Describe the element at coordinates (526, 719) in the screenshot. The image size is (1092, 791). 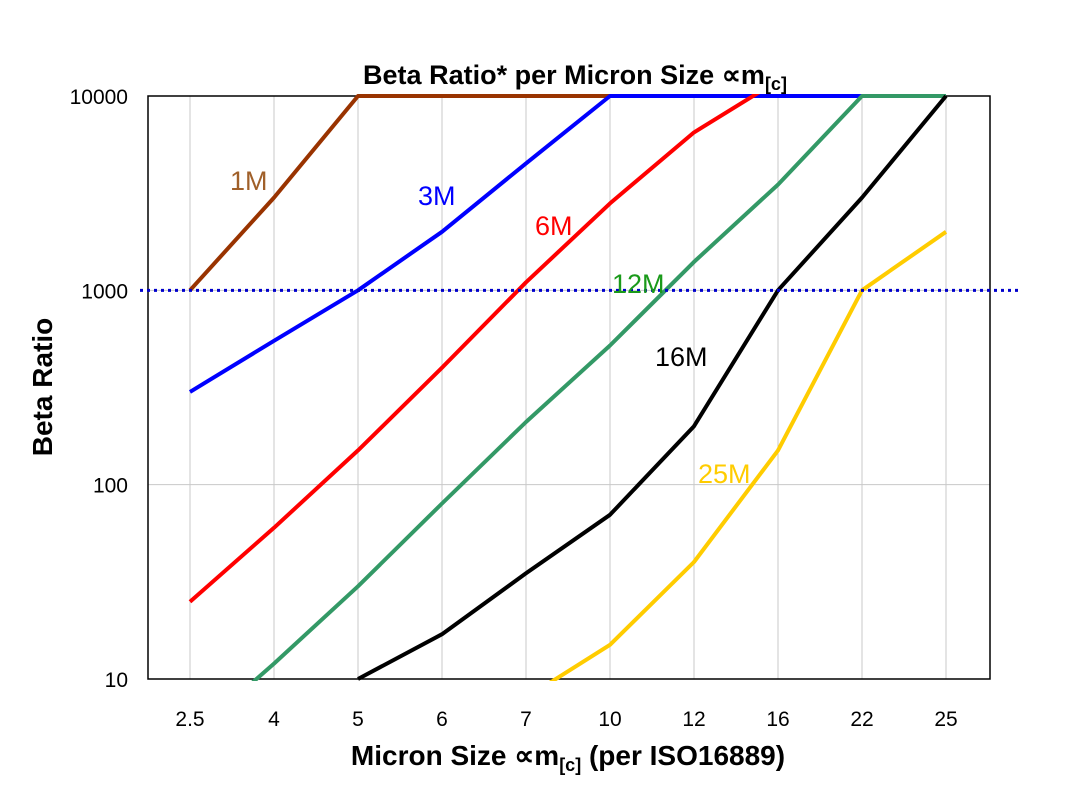
I see `x-tick-label: 7` at that location.